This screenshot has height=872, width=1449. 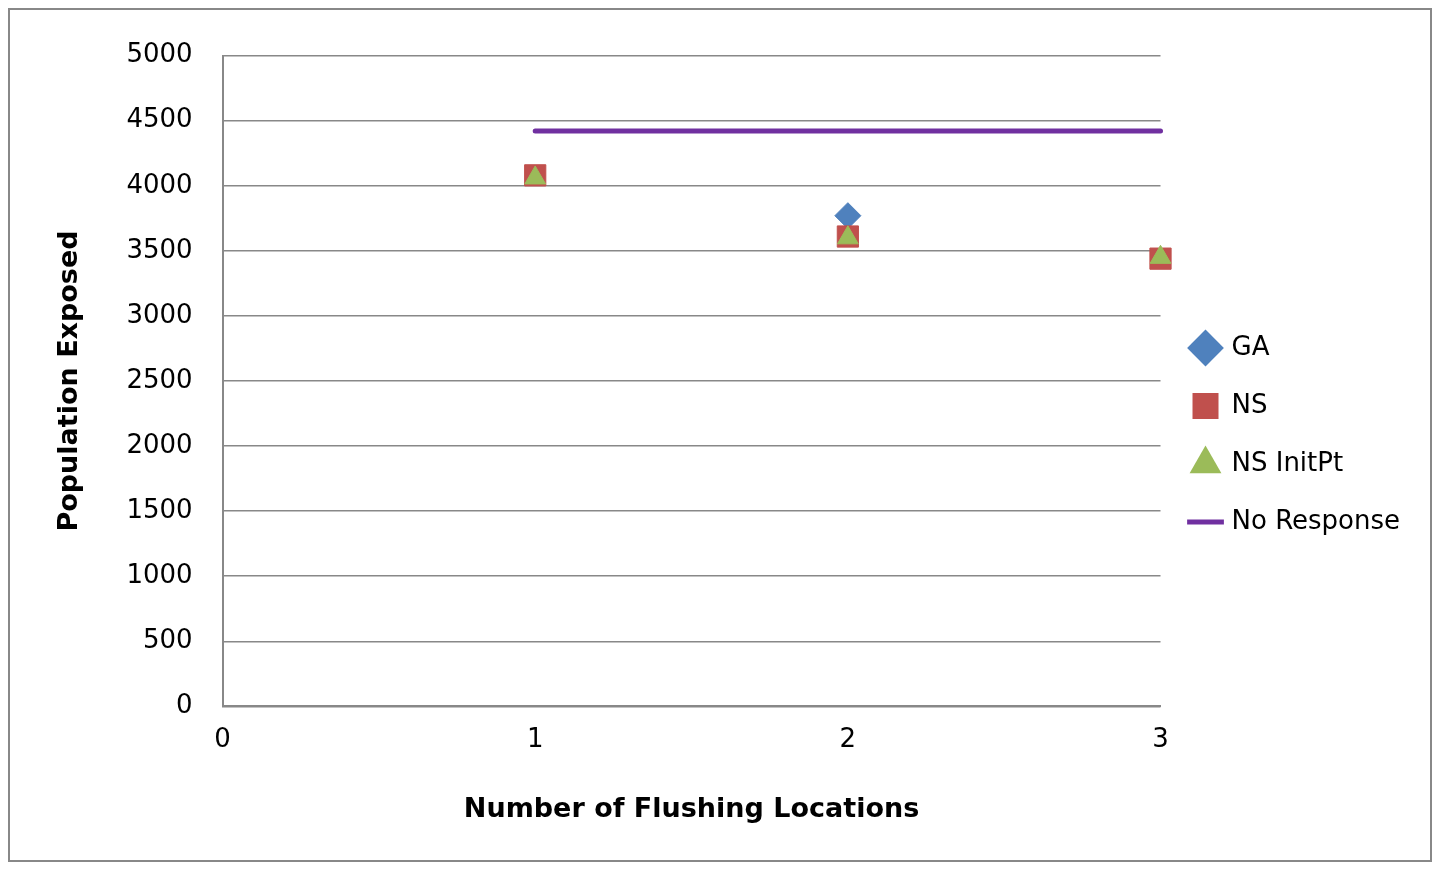 What do you see at coordinates (68, 381) in the screenshot?
I see `y-axis-title: Population Exposed` at bounding box center [68, 381].